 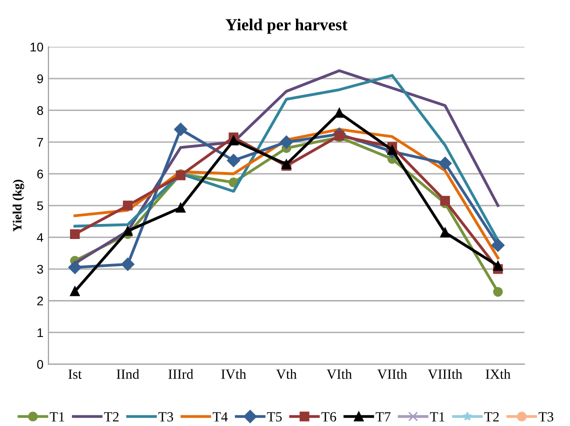 What do you see at coordinates (181, 374) in the screenshot?
I see `x-tick-label: IIIrd` at bounding box center [181, 374].